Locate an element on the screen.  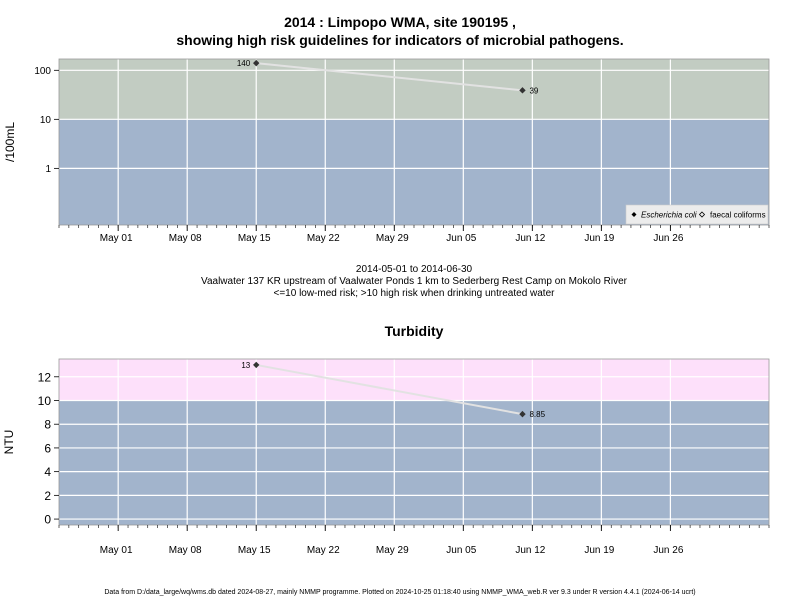
y-tick-label: 8 is located at coordinates (47, 425).